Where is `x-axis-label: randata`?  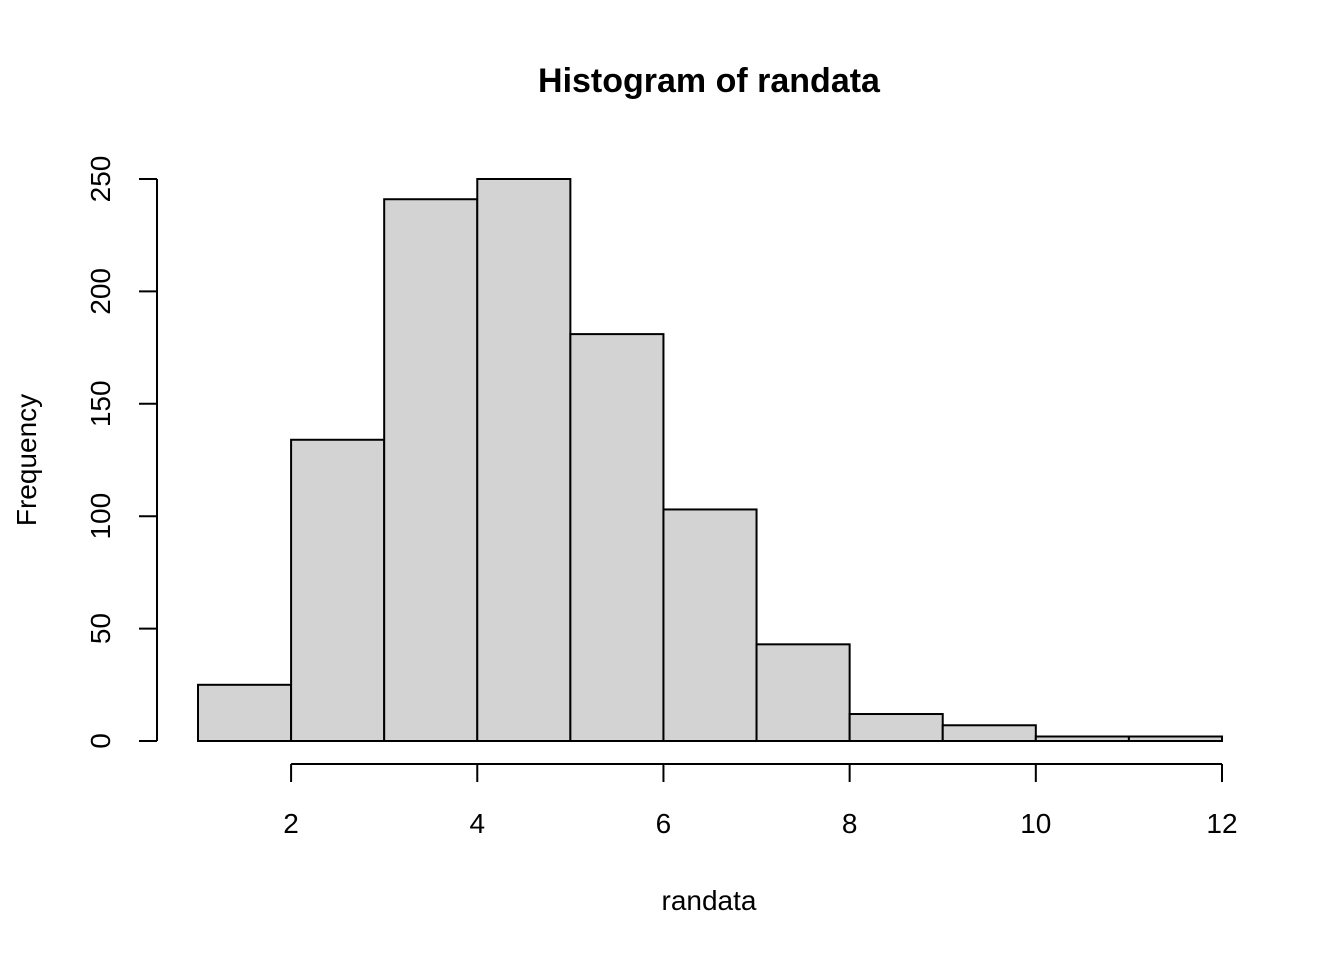 x-axis-label: randata is located at coordinates (709, 900).